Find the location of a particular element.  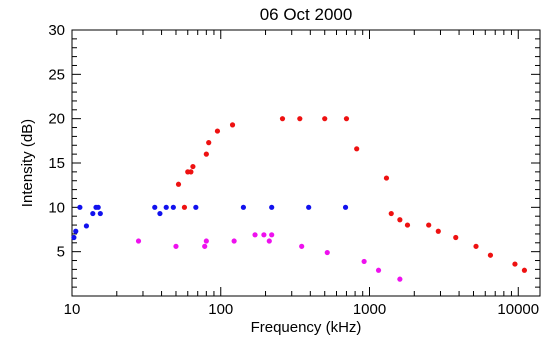

chart-title: 06 Oct 2000 is located at coordinates (306, 14).